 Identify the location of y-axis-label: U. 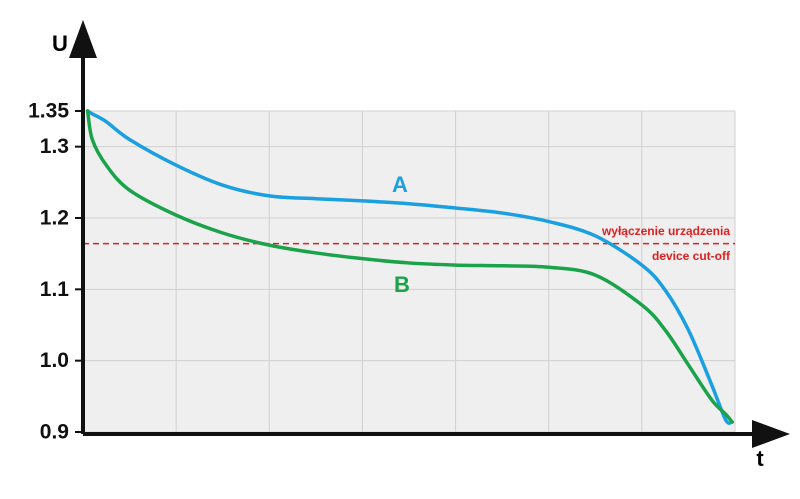
(60, 43).